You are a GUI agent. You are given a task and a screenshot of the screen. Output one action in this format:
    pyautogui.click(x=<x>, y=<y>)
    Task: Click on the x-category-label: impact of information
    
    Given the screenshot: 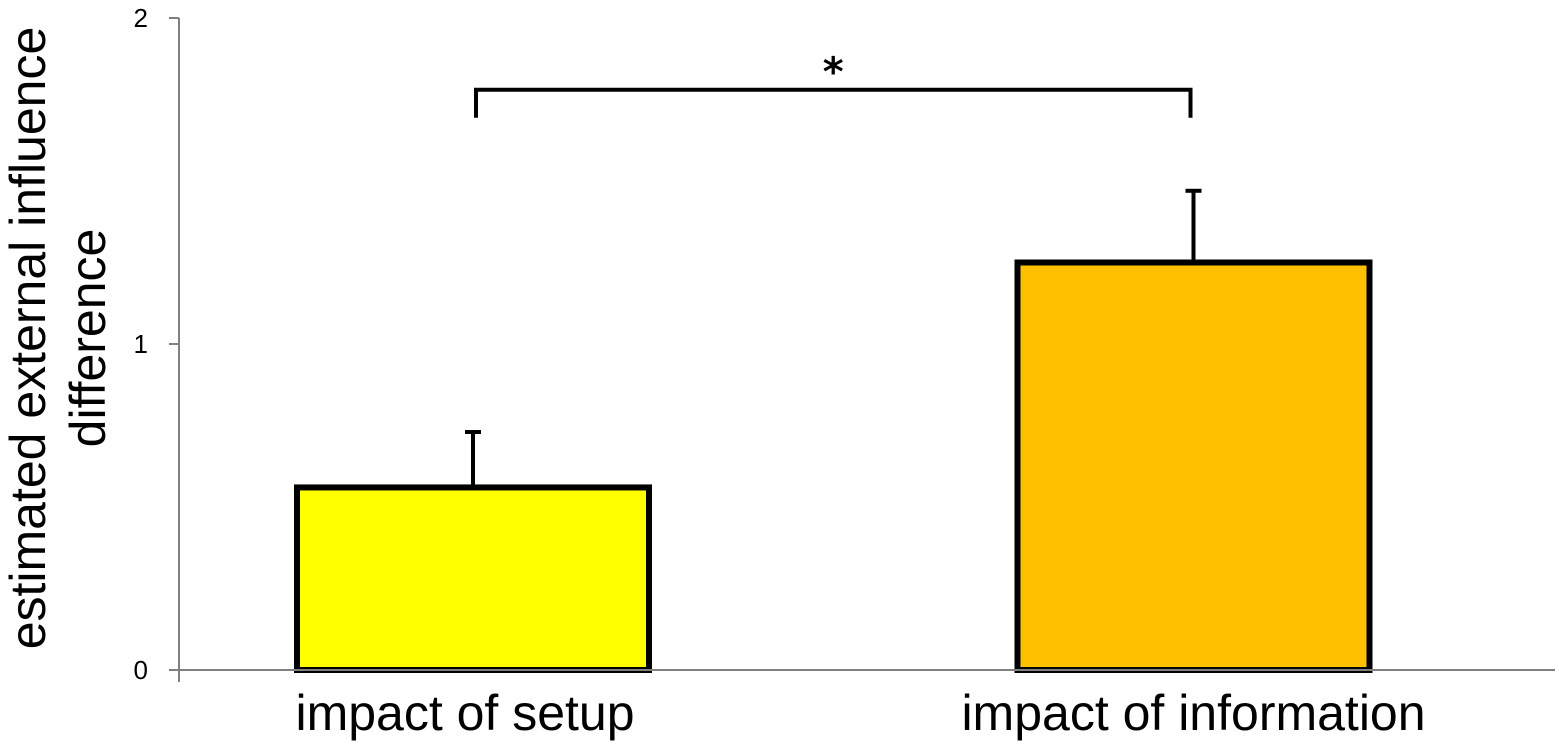 What is the action you would take?
    pyautogui.click(x=1193, y=713)
    